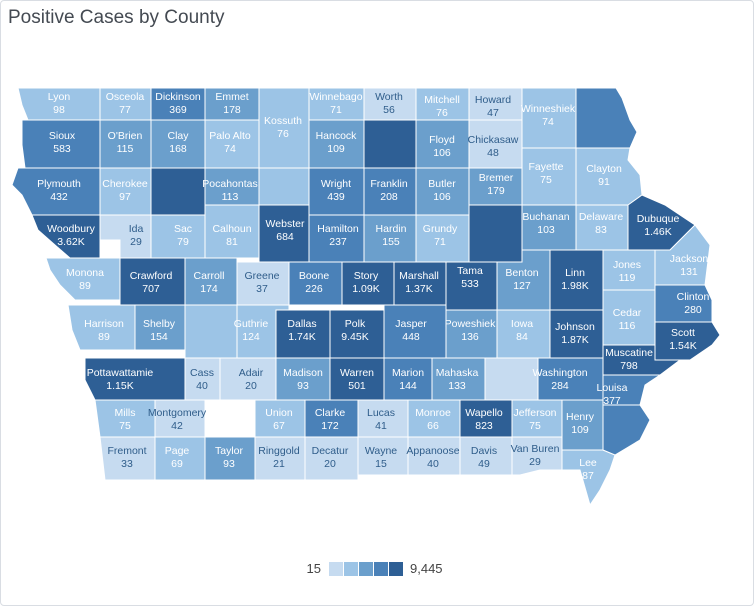  Describe the element at coordinates (626, 430) in the screenshot. I see `county-des-moines` at that location.